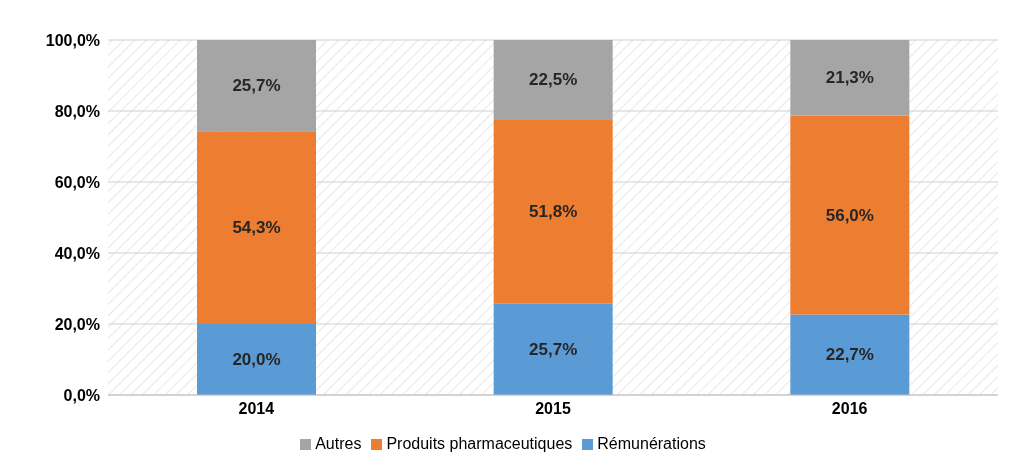 The height and width of the screenshot is (468, 1030). Describe the element at coordinates (256, 409) in the screenshot. I see `x-tick-label: 2014` at that location.